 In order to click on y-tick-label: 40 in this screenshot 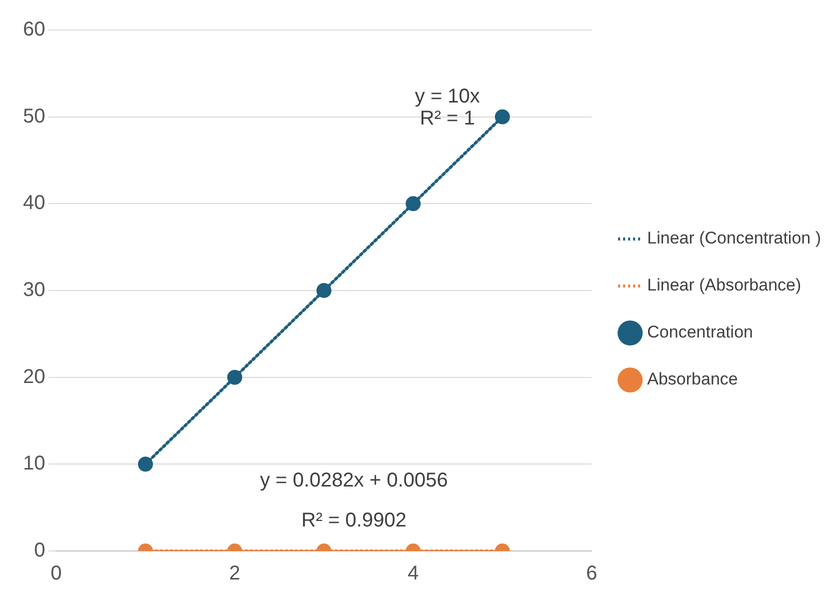, I will do `click(34, 203)`.